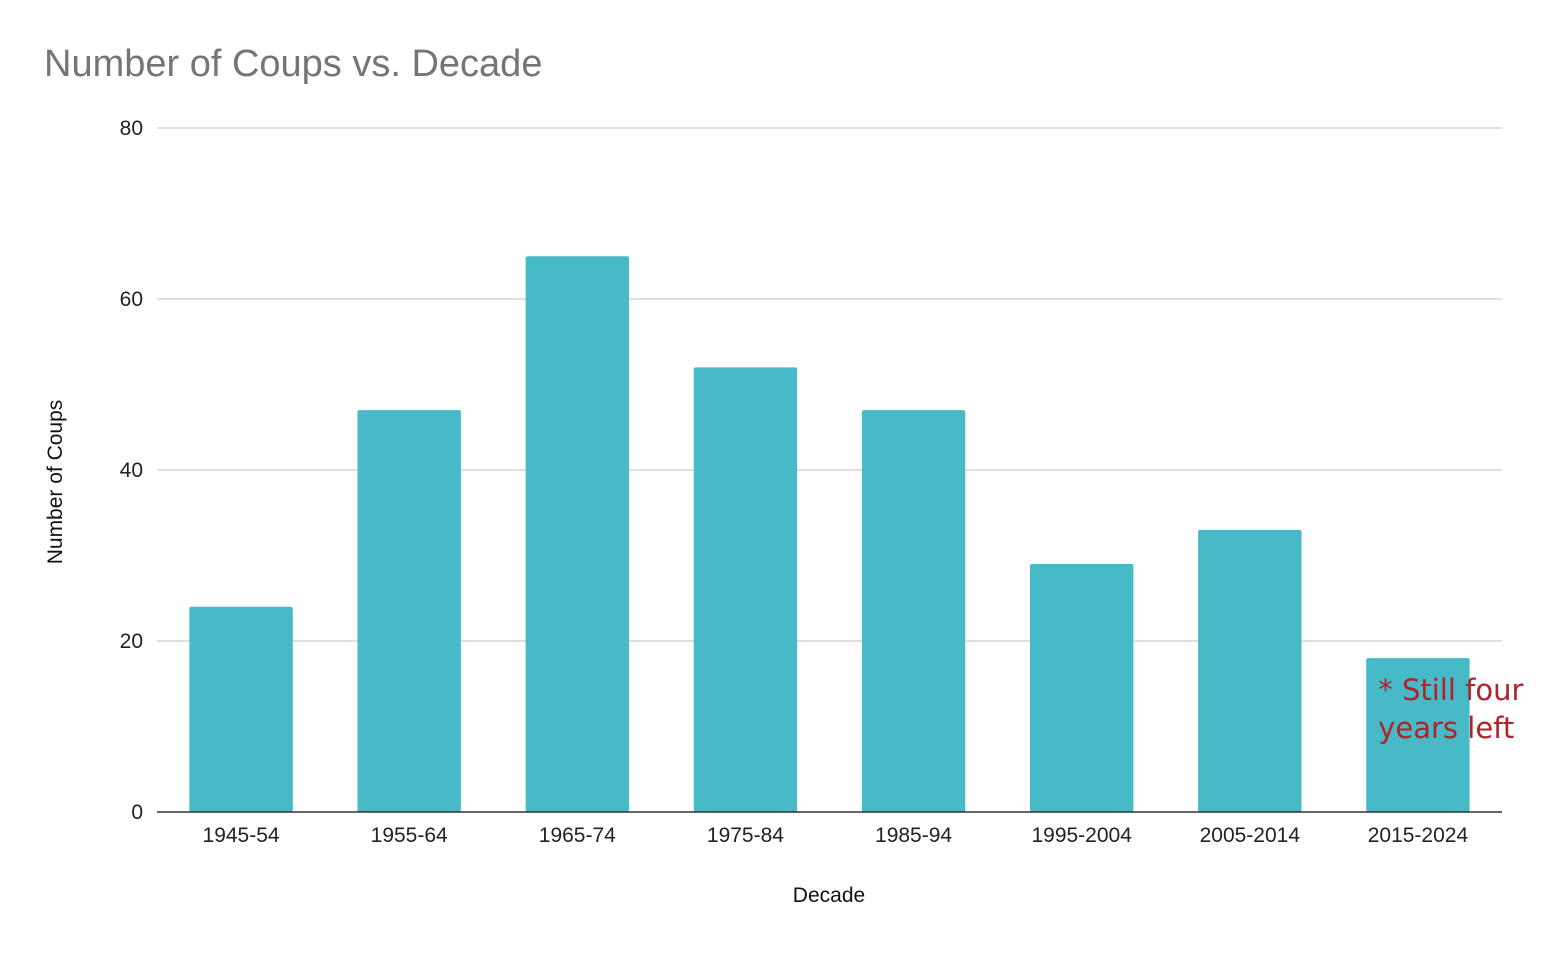 Image resolution: width=1546 pixels, height=954 pixels. What do you see at coordinates (241, 835) in the screenshot?
I see `x-tick-label: 1945-54` at bounding box center [241, 835].